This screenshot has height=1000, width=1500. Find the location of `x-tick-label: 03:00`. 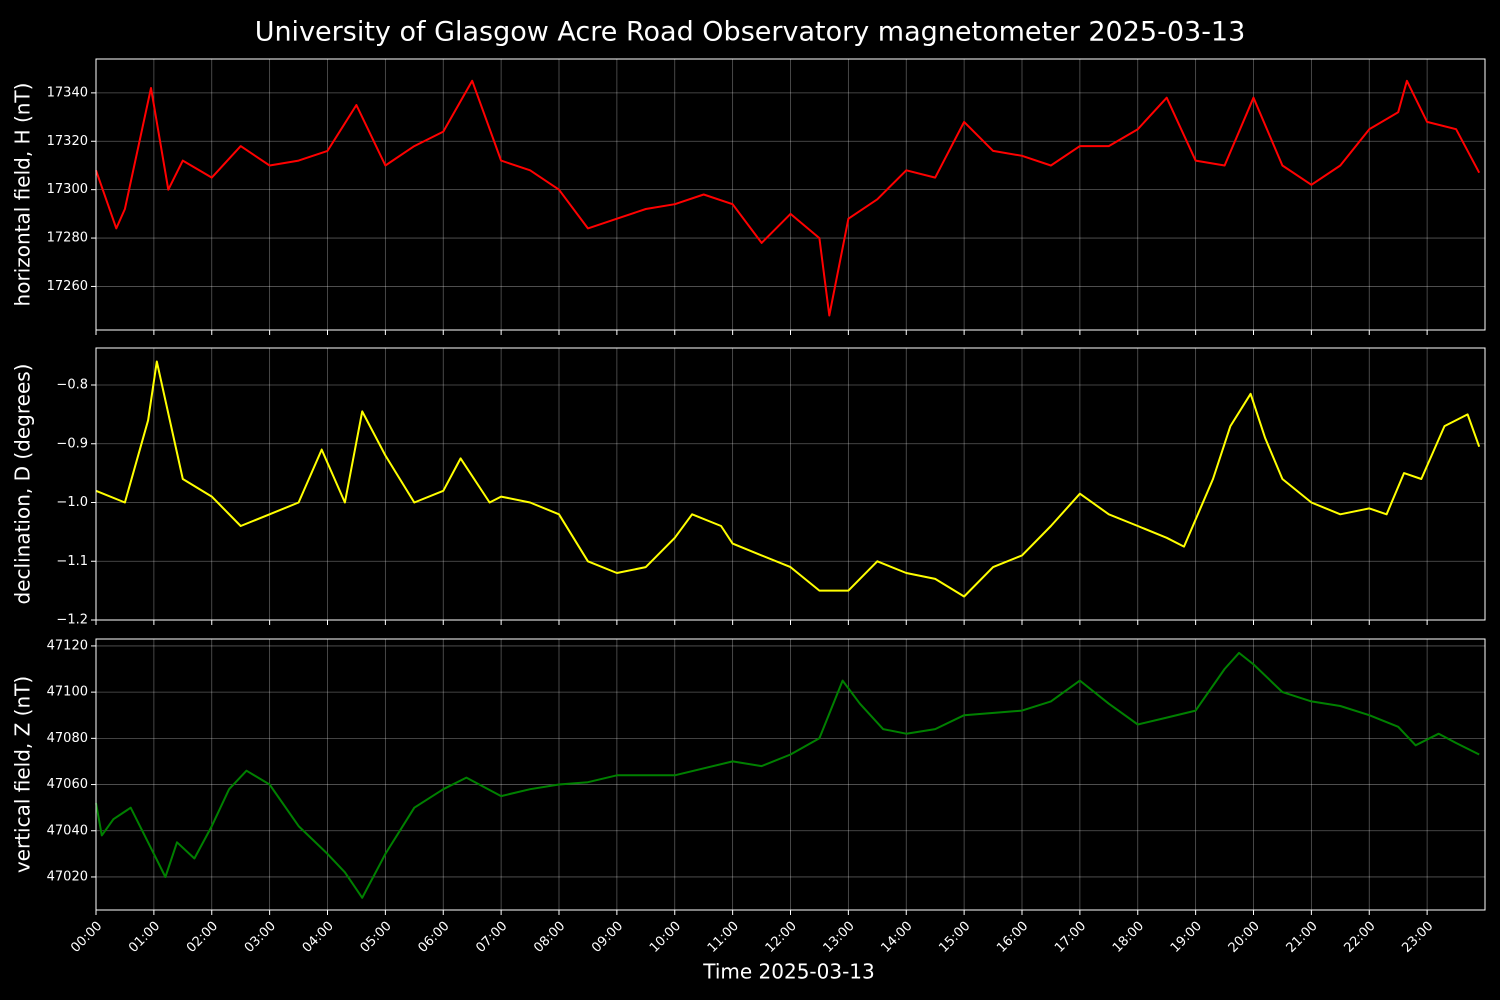

x-tick-label: 03:00 is located at coordinates (260, 937).